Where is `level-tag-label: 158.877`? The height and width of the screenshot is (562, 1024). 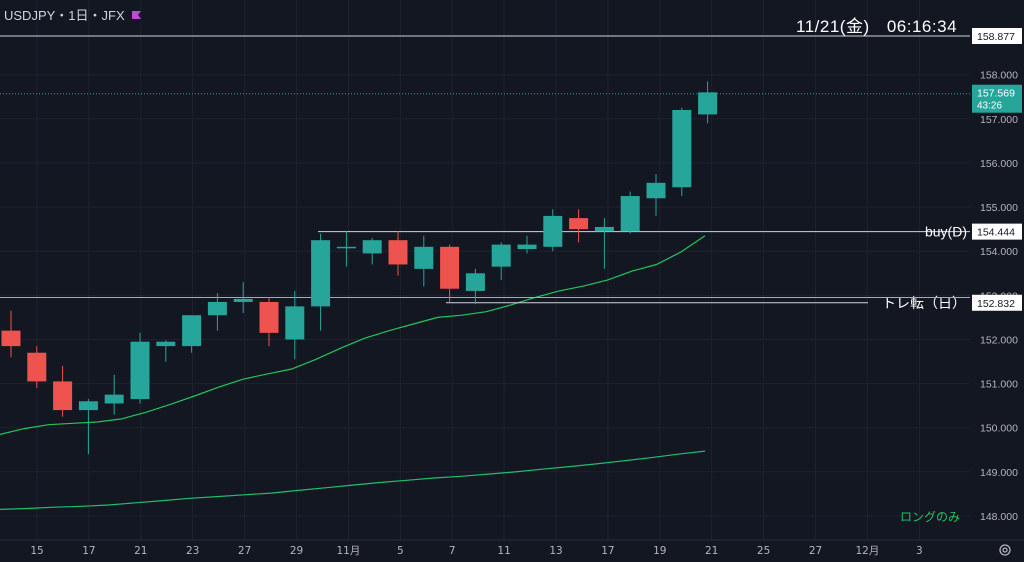
level-tag-label: 158.877 is located at coordinates (996, 37).